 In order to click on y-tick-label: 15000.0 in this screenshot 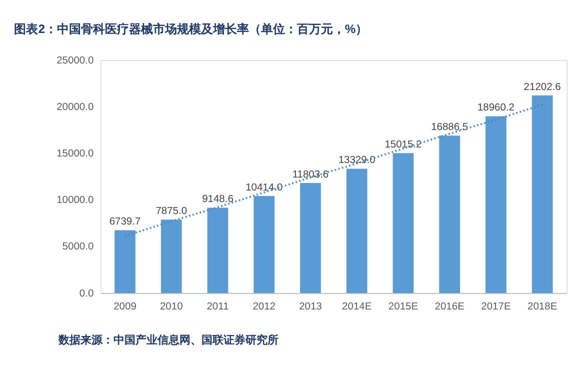, I will do `click(75, 154)`.